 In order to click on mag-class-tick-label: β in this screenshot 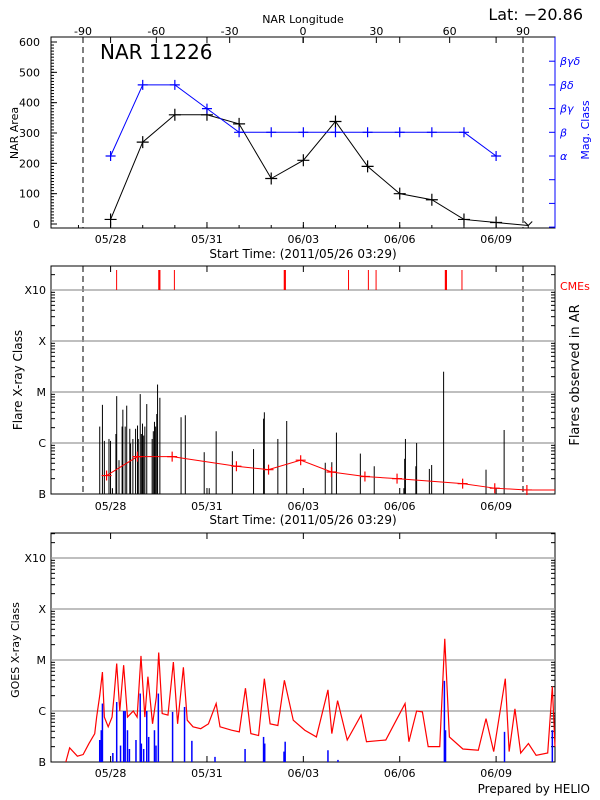, I will do `click(563, 132)`.